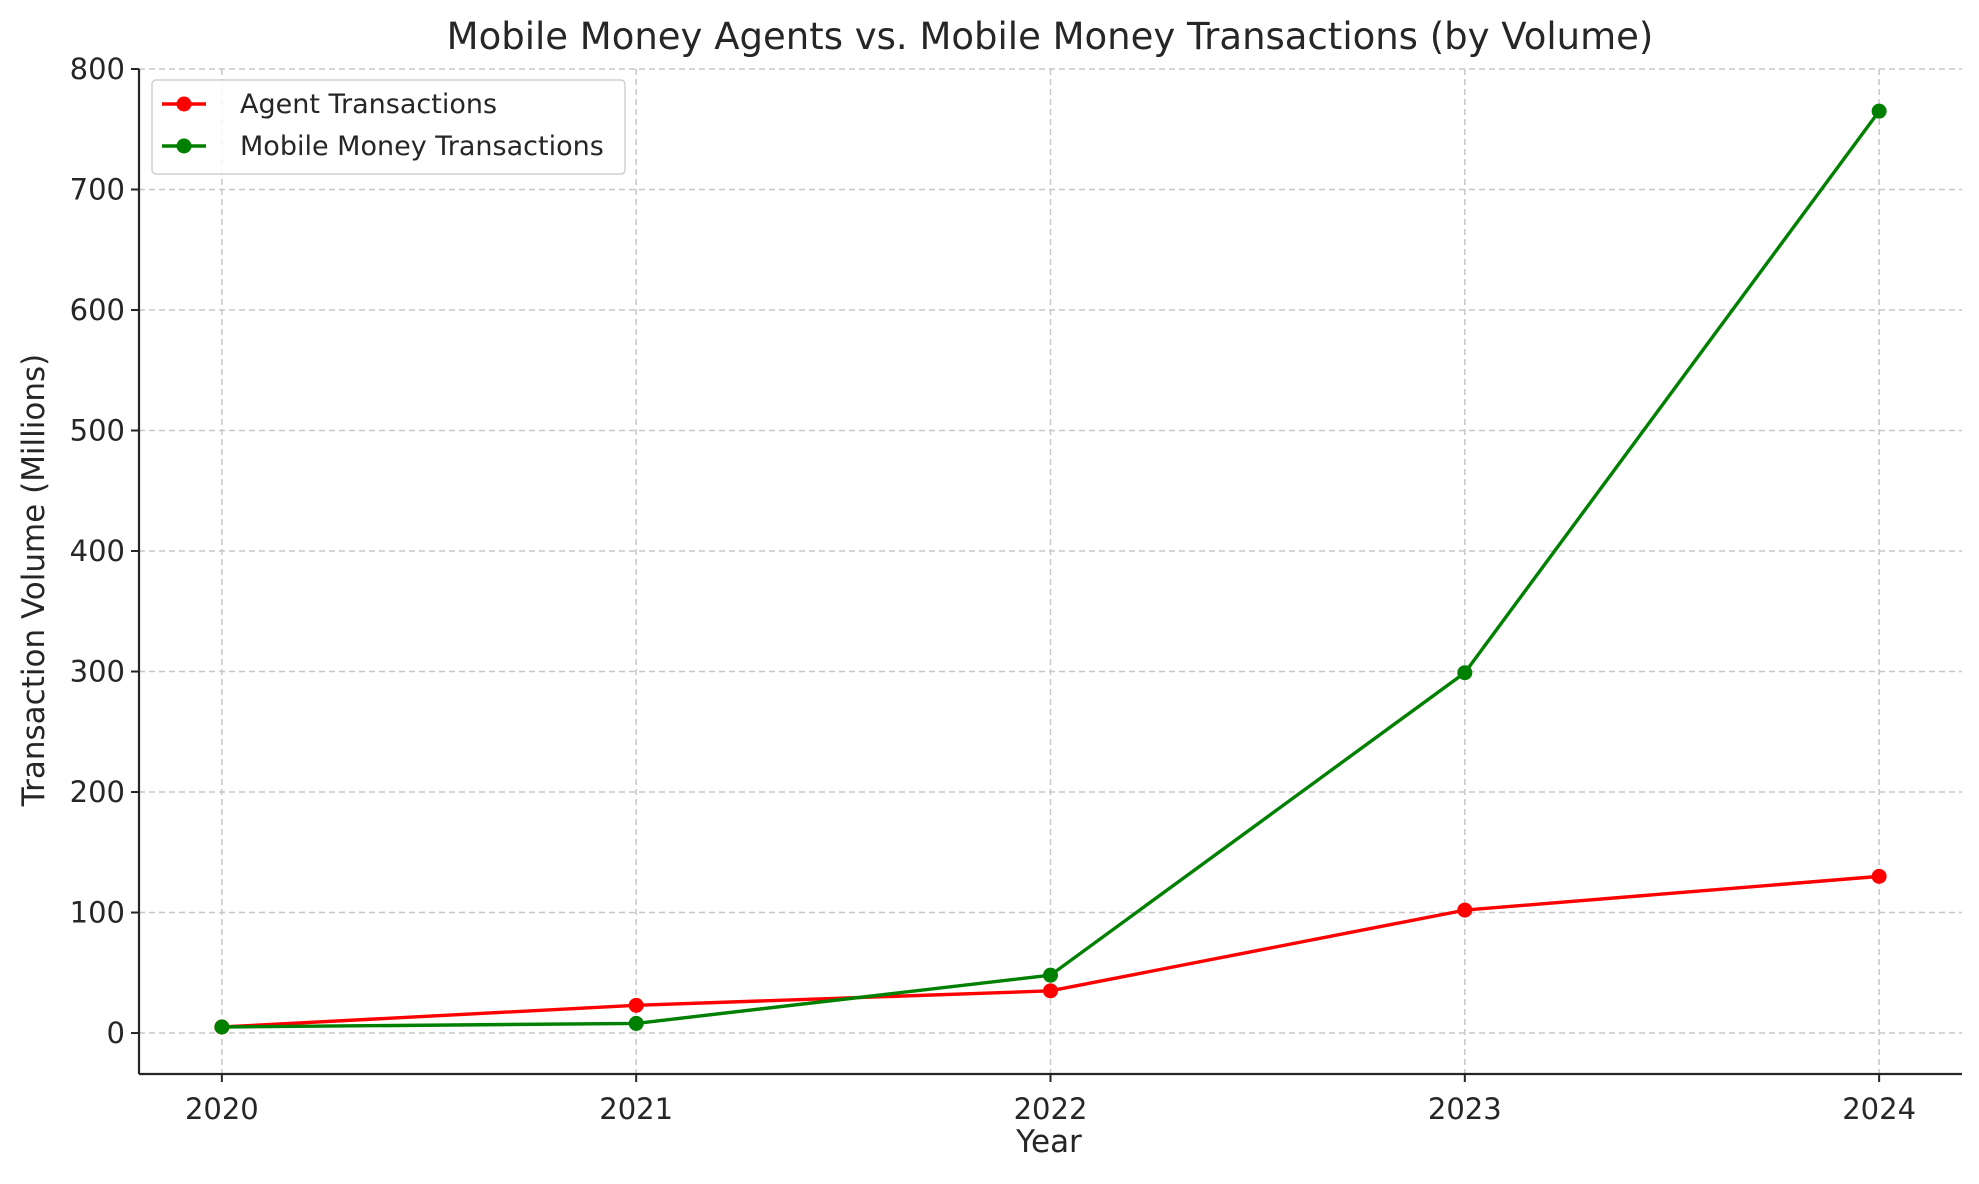  I want to click on y-tick-label: 400, so click(97, 551).